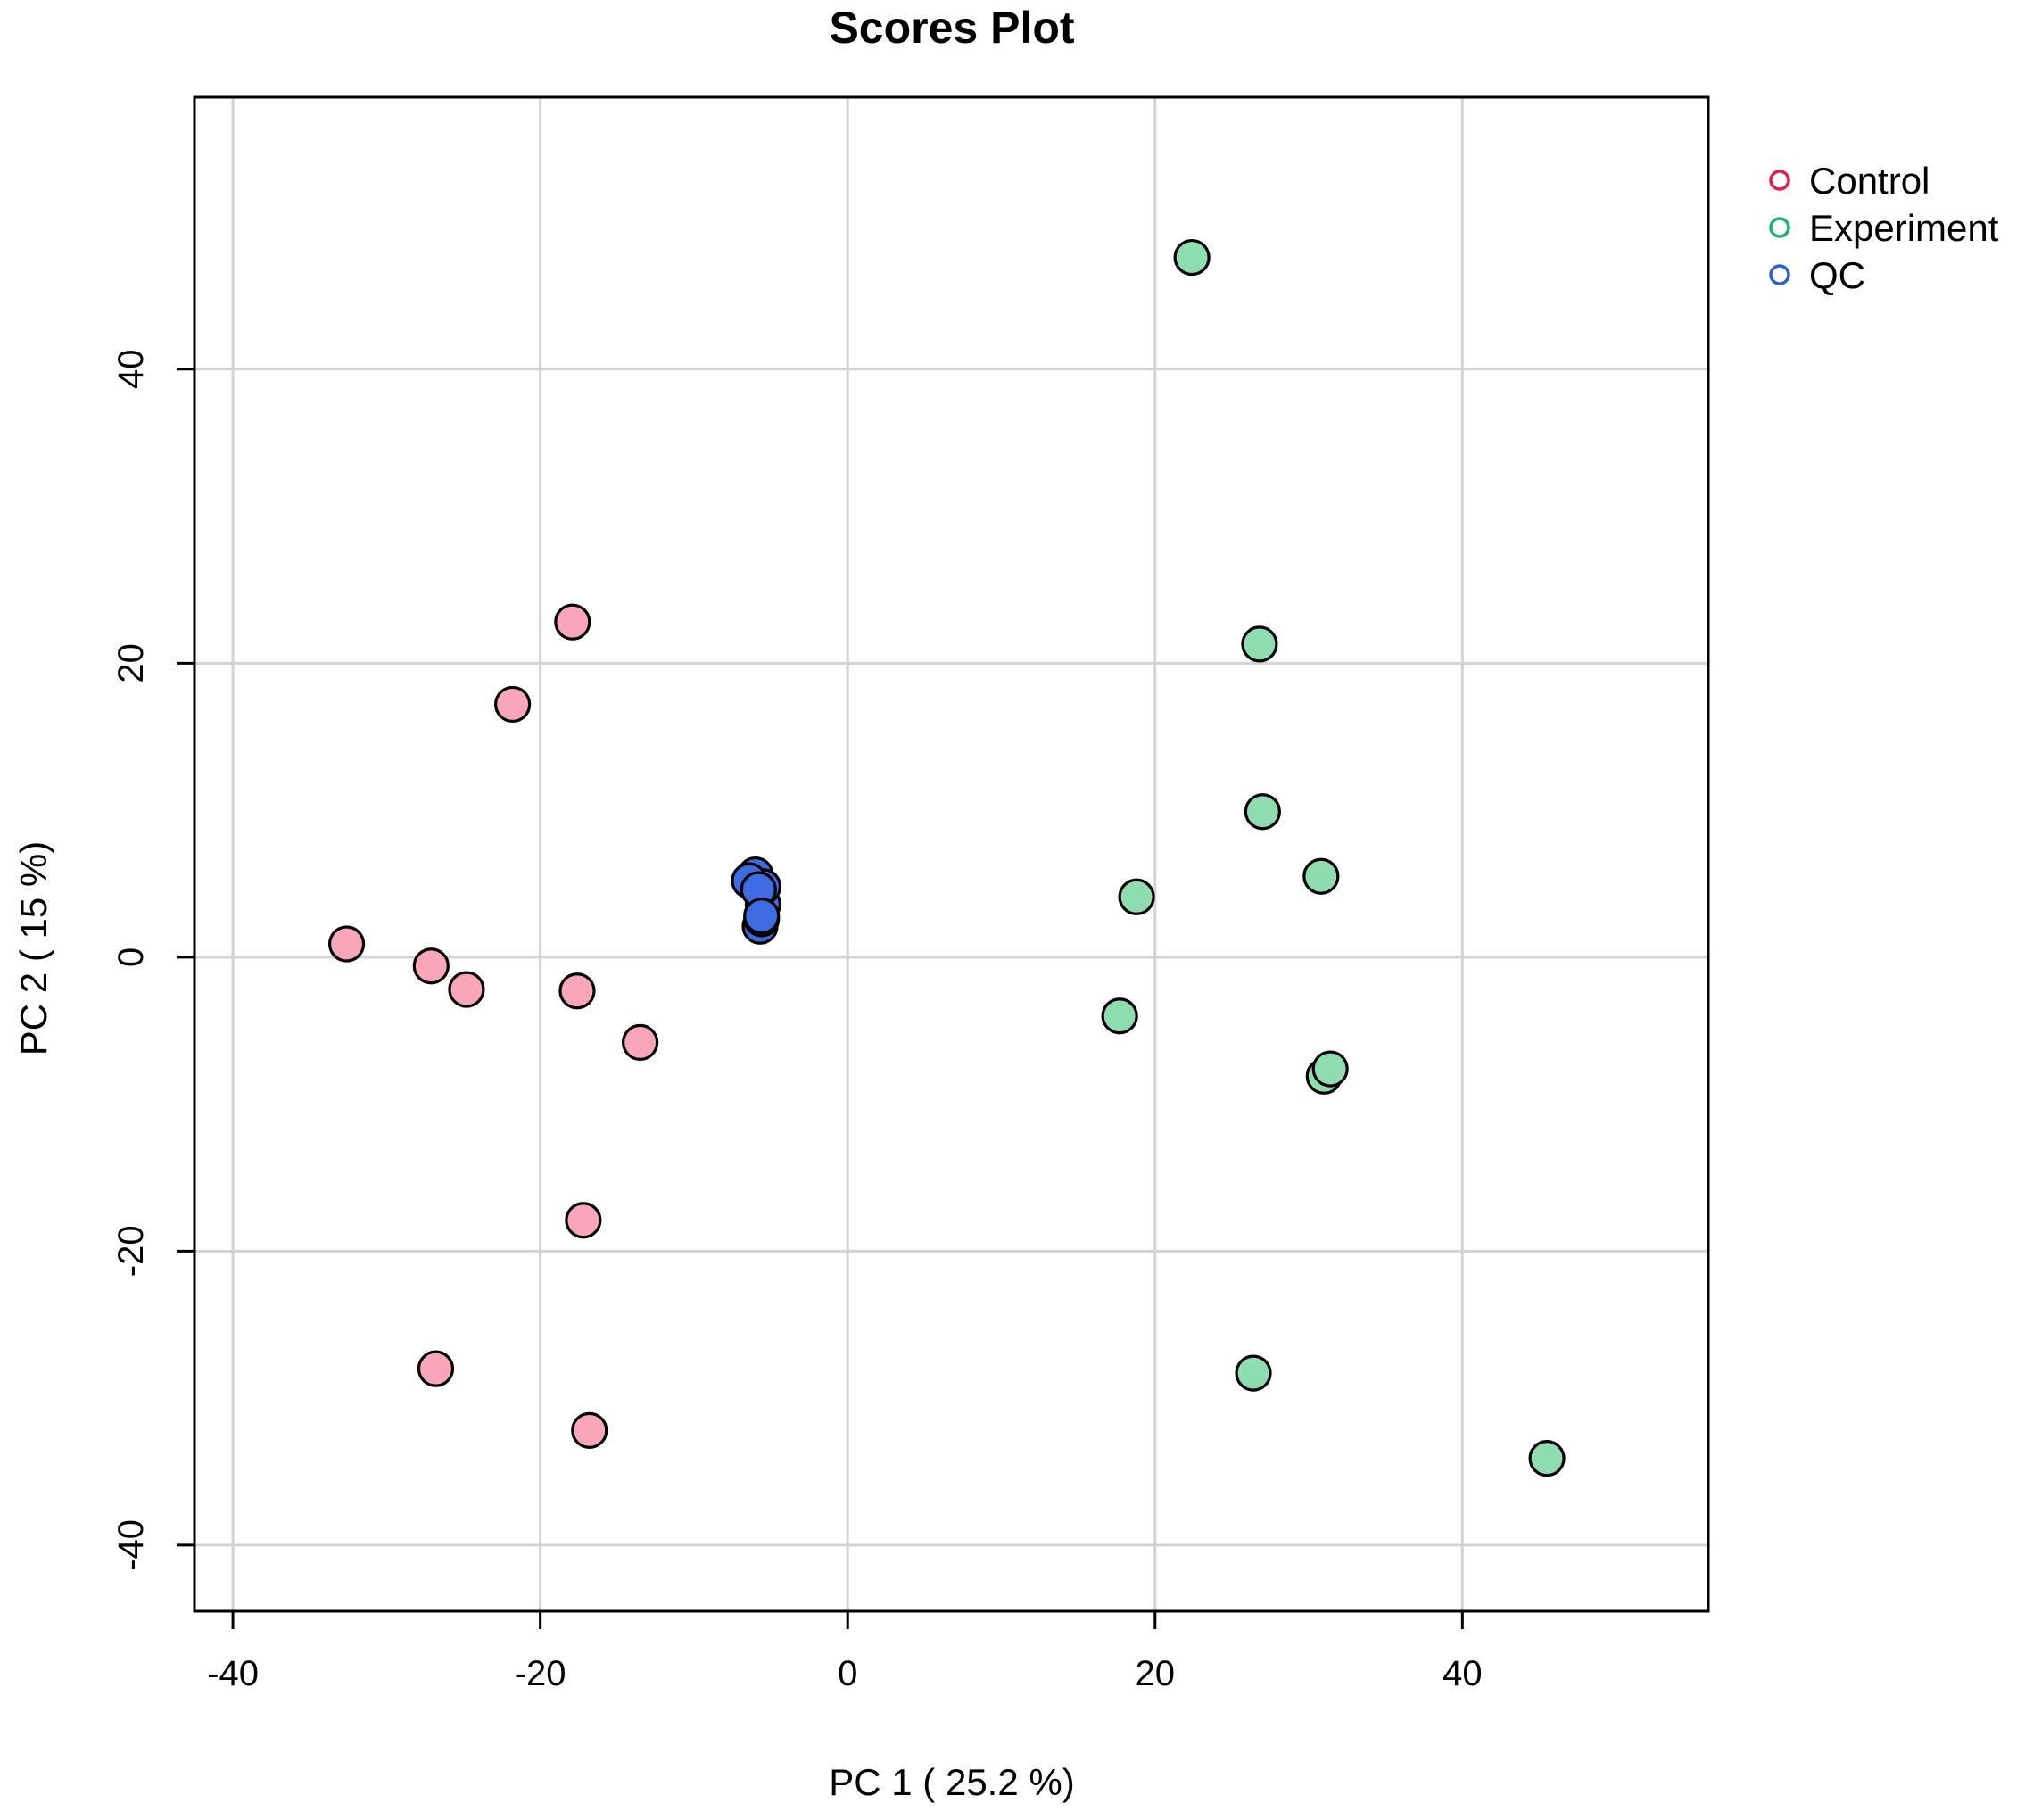  I want to click on legend-item-experiment: Experiment, so click(1884, 228).